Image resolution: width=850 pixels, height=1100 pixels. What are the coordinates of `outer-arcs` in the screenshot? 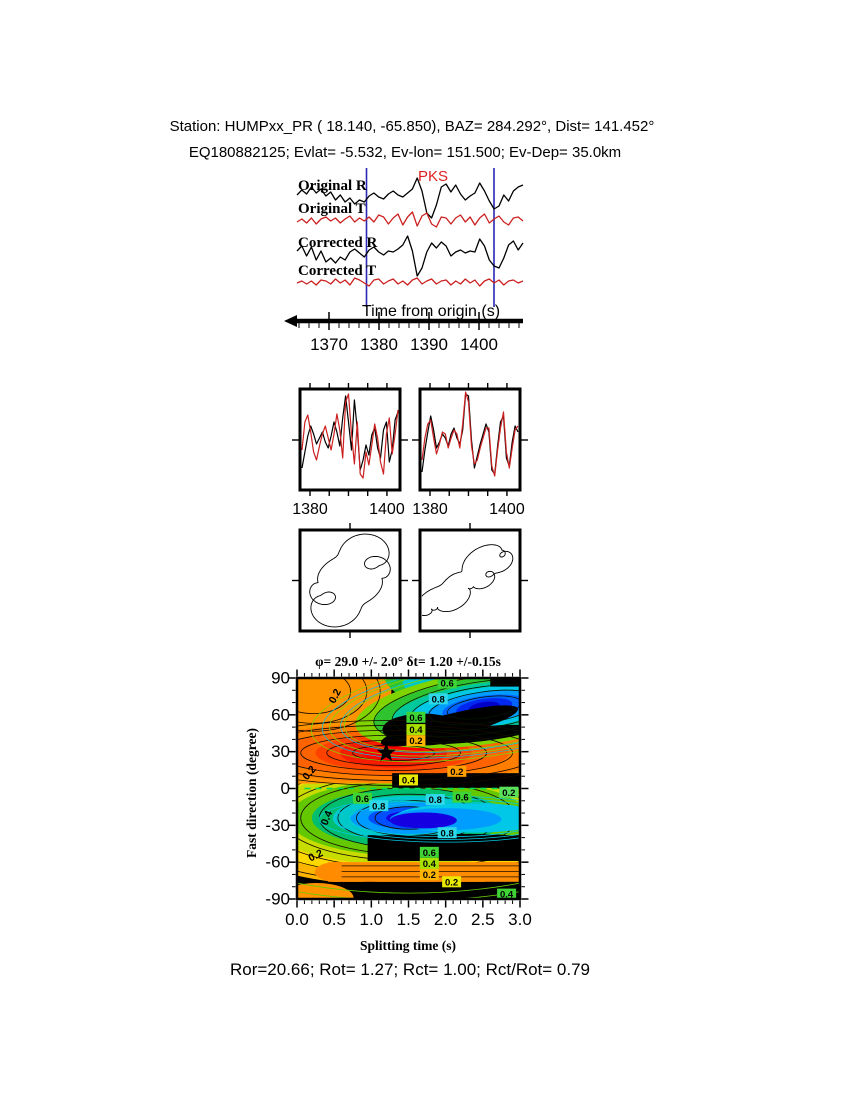 It's located at (408, 890).